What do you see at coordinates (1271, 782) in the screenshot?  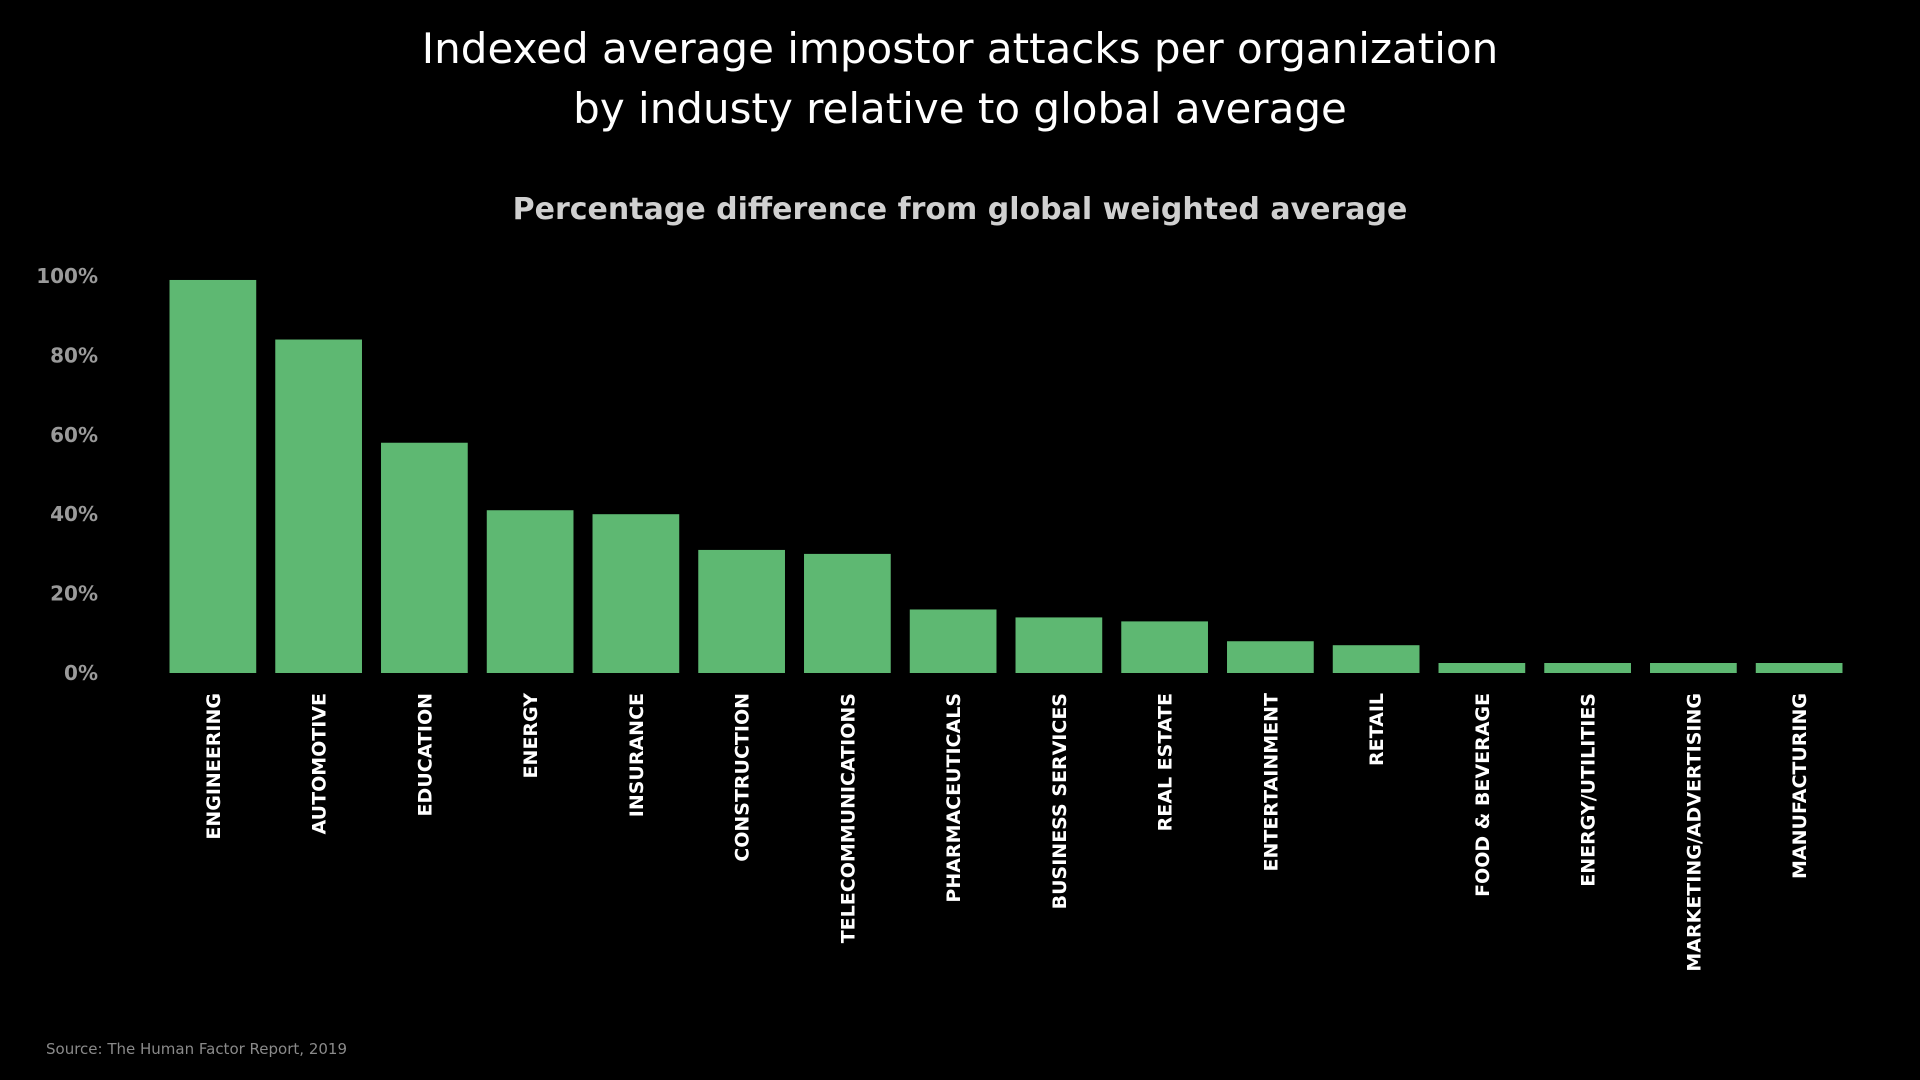 I see `x-tick-label: ENTERTAINMENT` at bounding box center [1271, 782].